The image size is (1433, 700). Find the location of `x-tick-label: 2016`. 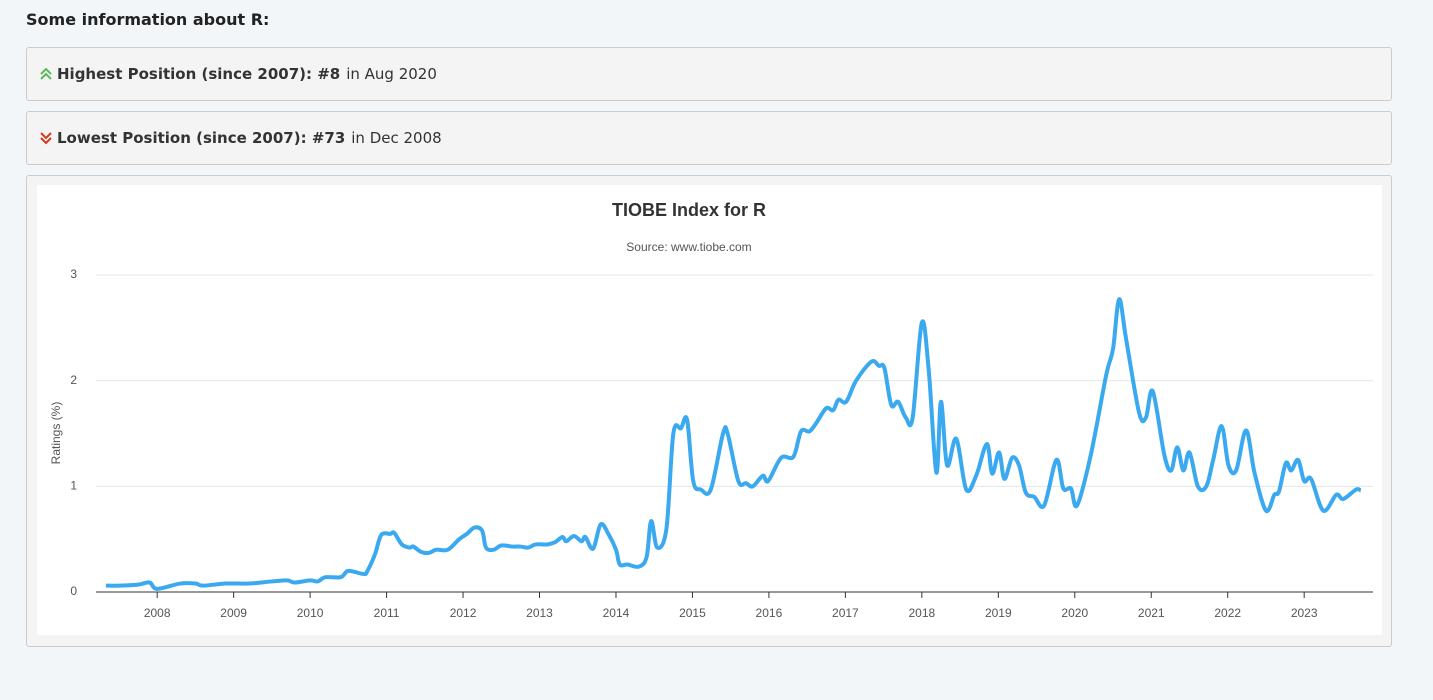

x-tick-label: 2016 is located at coordinates (769, 613).